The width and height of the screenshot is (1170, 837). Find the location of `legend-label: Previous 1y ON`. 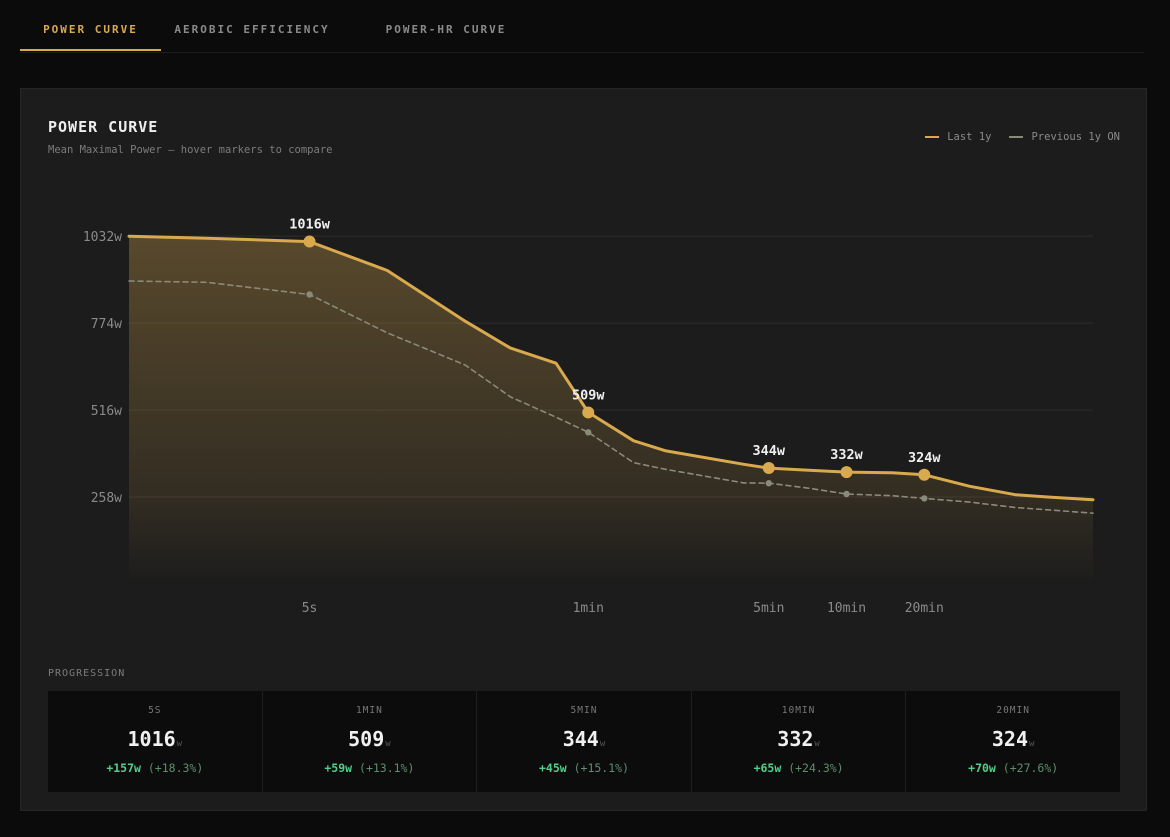

legend-label: Previous 1y ON is located at coordinates (1075, 137).